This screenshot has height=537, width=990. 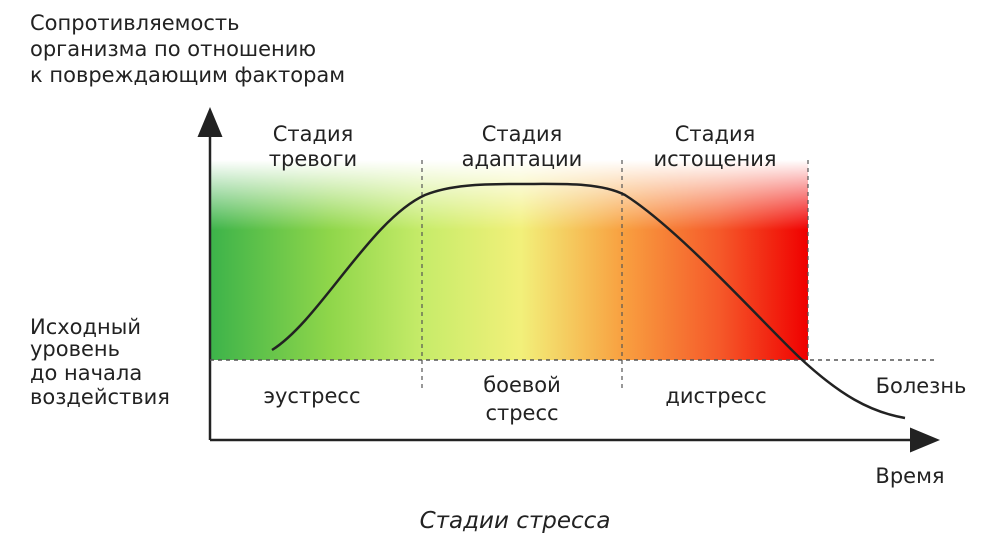 What do you see at coordinates (75, 349) in the screenshot?
I see `baseline-label: уровень` at bounding box center [75, 349].